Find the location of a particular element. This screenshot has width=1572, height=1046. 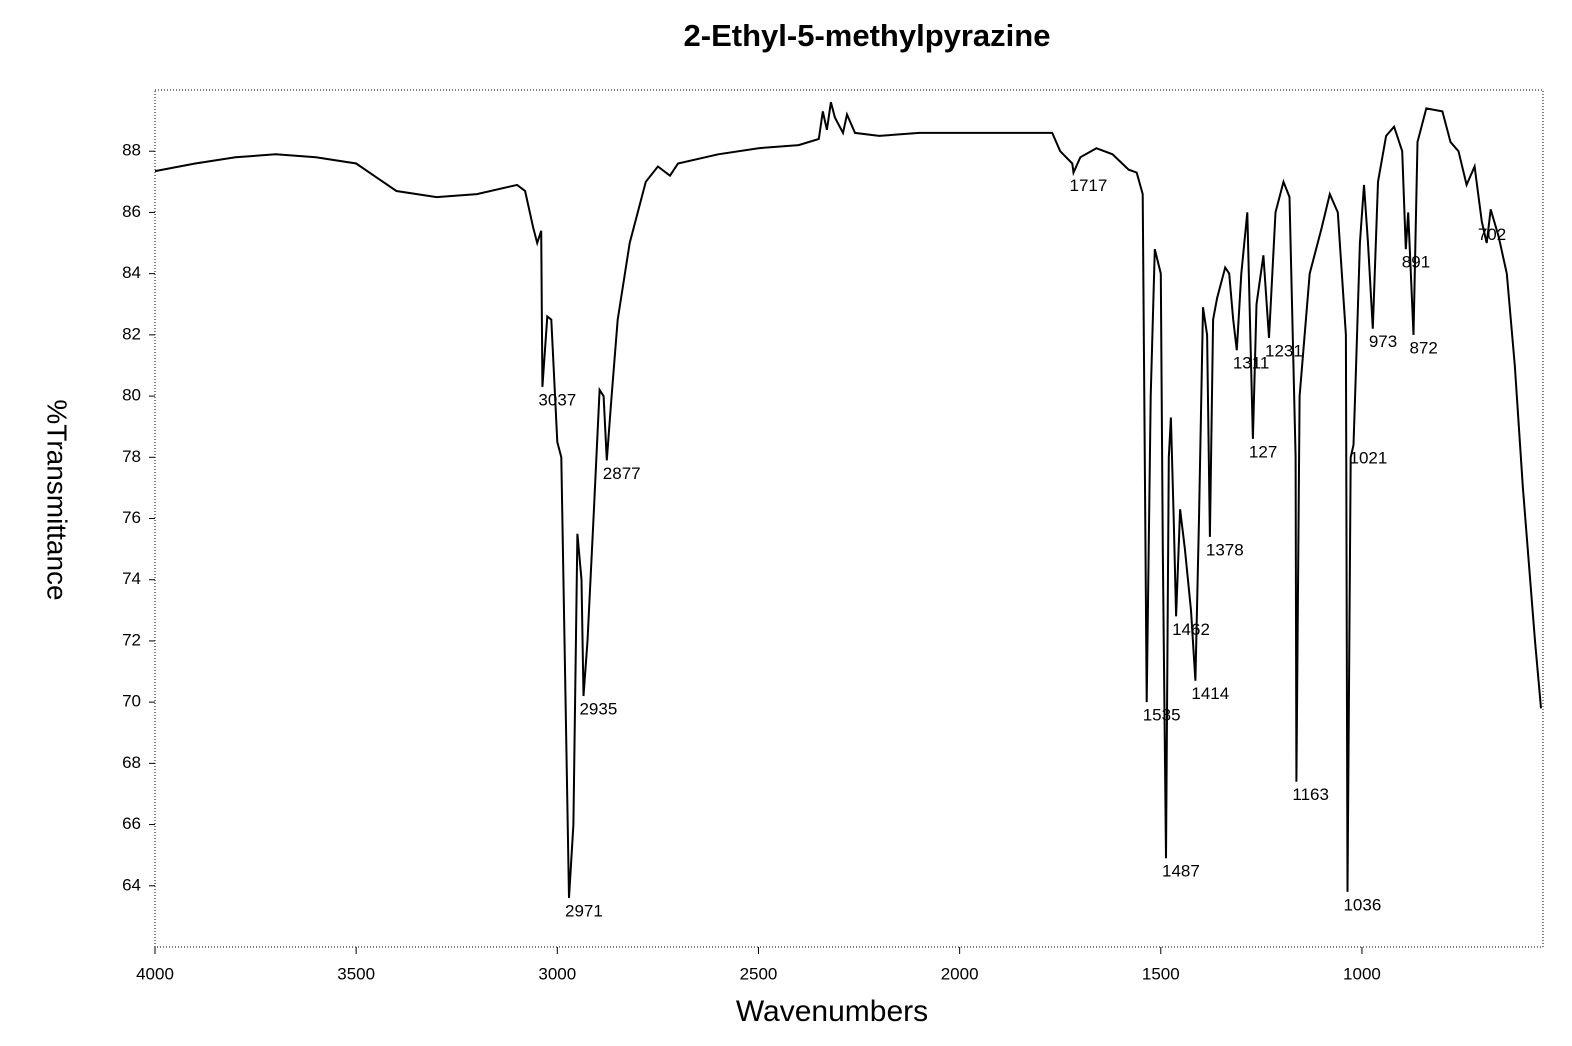

peak-label: 1414 is located at coordinates (1210, 693).